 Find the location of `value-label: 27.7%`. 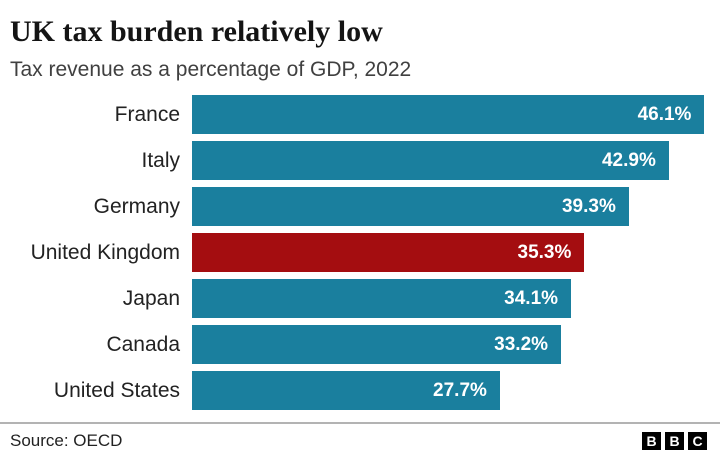

value-label: 27.7% is located at coordinates (460, 390).